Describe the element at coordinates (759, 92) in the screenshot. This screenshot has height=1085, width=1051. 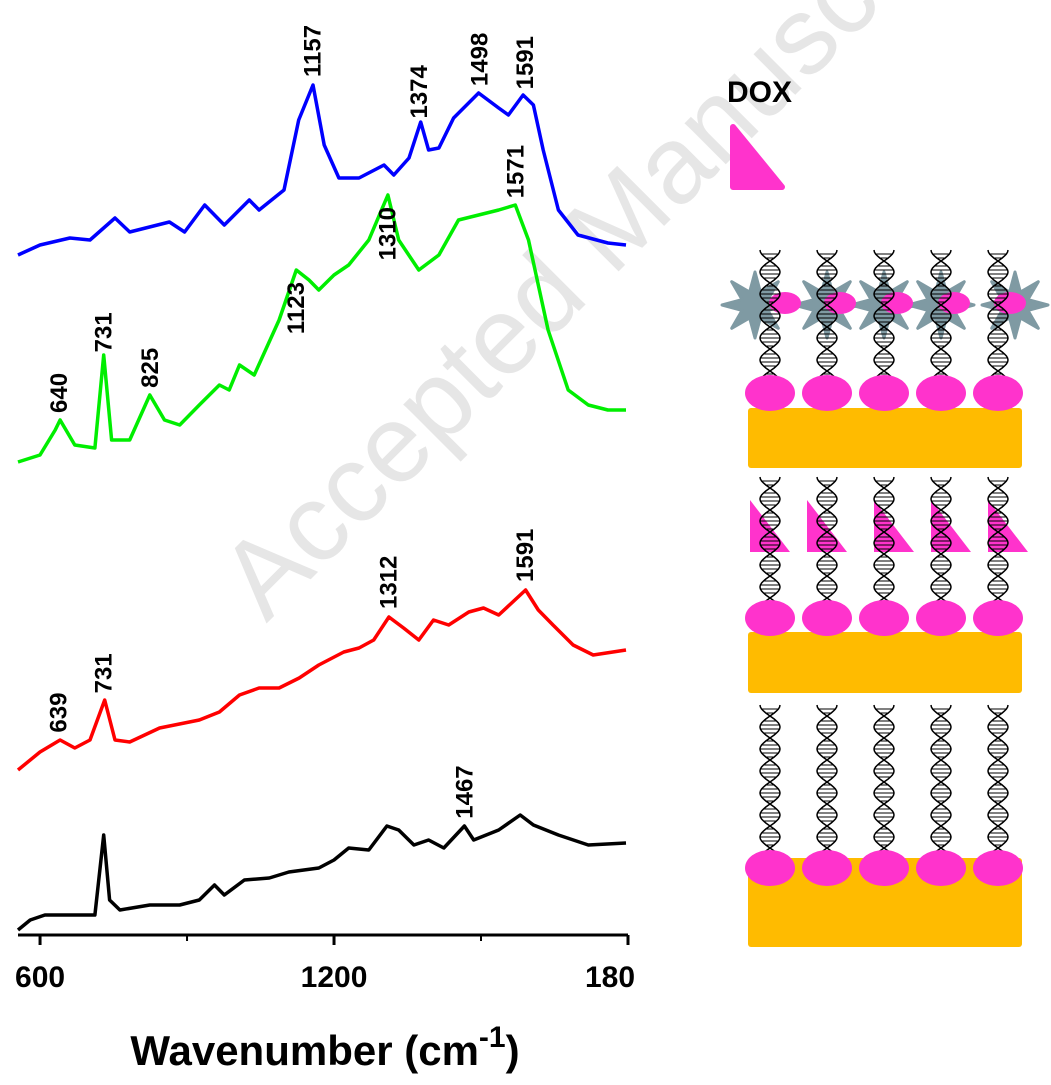
I see `dox-label: DOX` at that location.